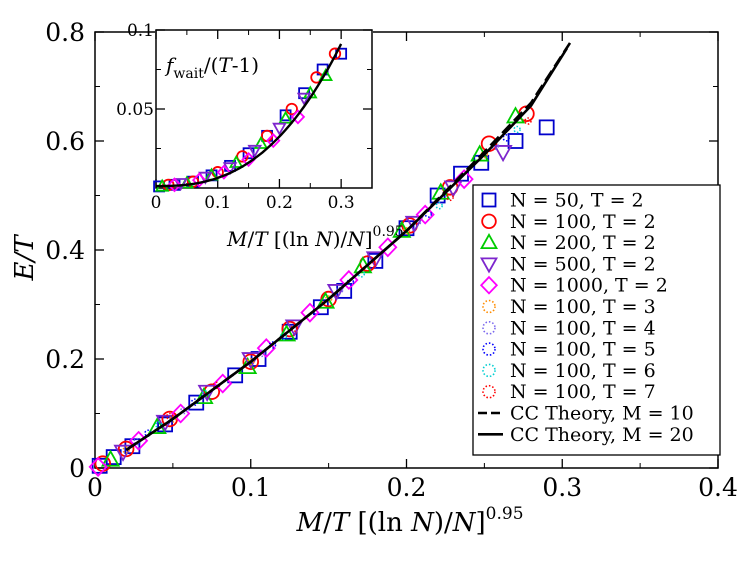 This screenshot has height=563, width=747. Describe the element at coordinates (140, 31) in the screenshot. I see `y-tick-label: 0.1` at that location.